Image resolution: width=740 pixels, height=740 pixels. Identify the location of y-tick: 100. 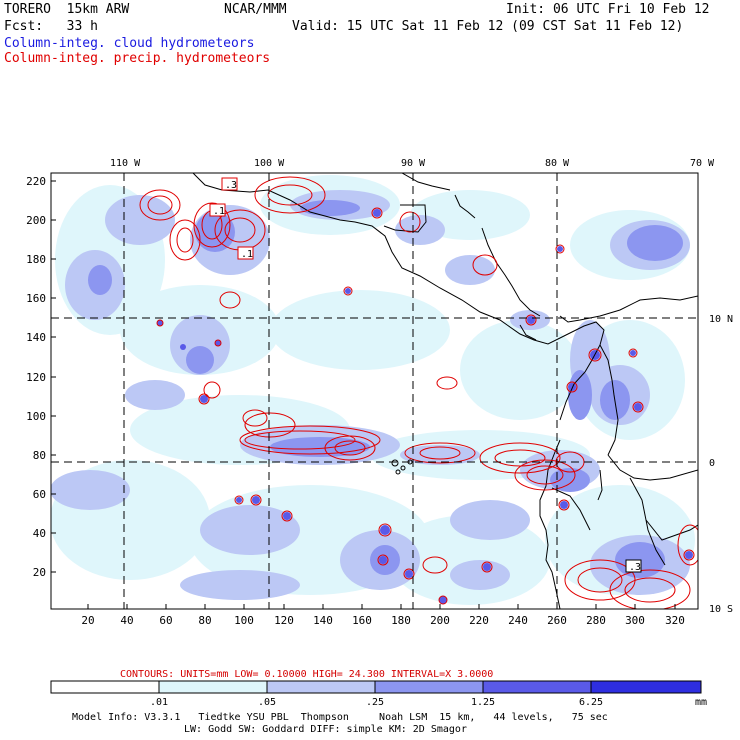
(36, 416).